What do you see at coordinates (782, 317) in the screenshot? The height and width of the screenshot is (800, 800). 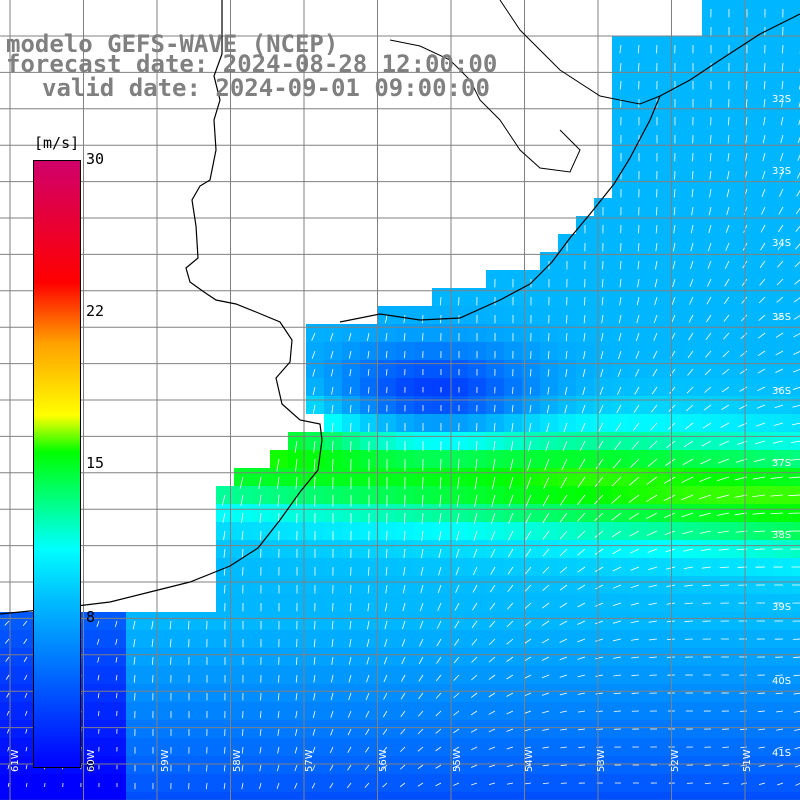 I see `lat-label: 35S` at bounding box center [782, 317].